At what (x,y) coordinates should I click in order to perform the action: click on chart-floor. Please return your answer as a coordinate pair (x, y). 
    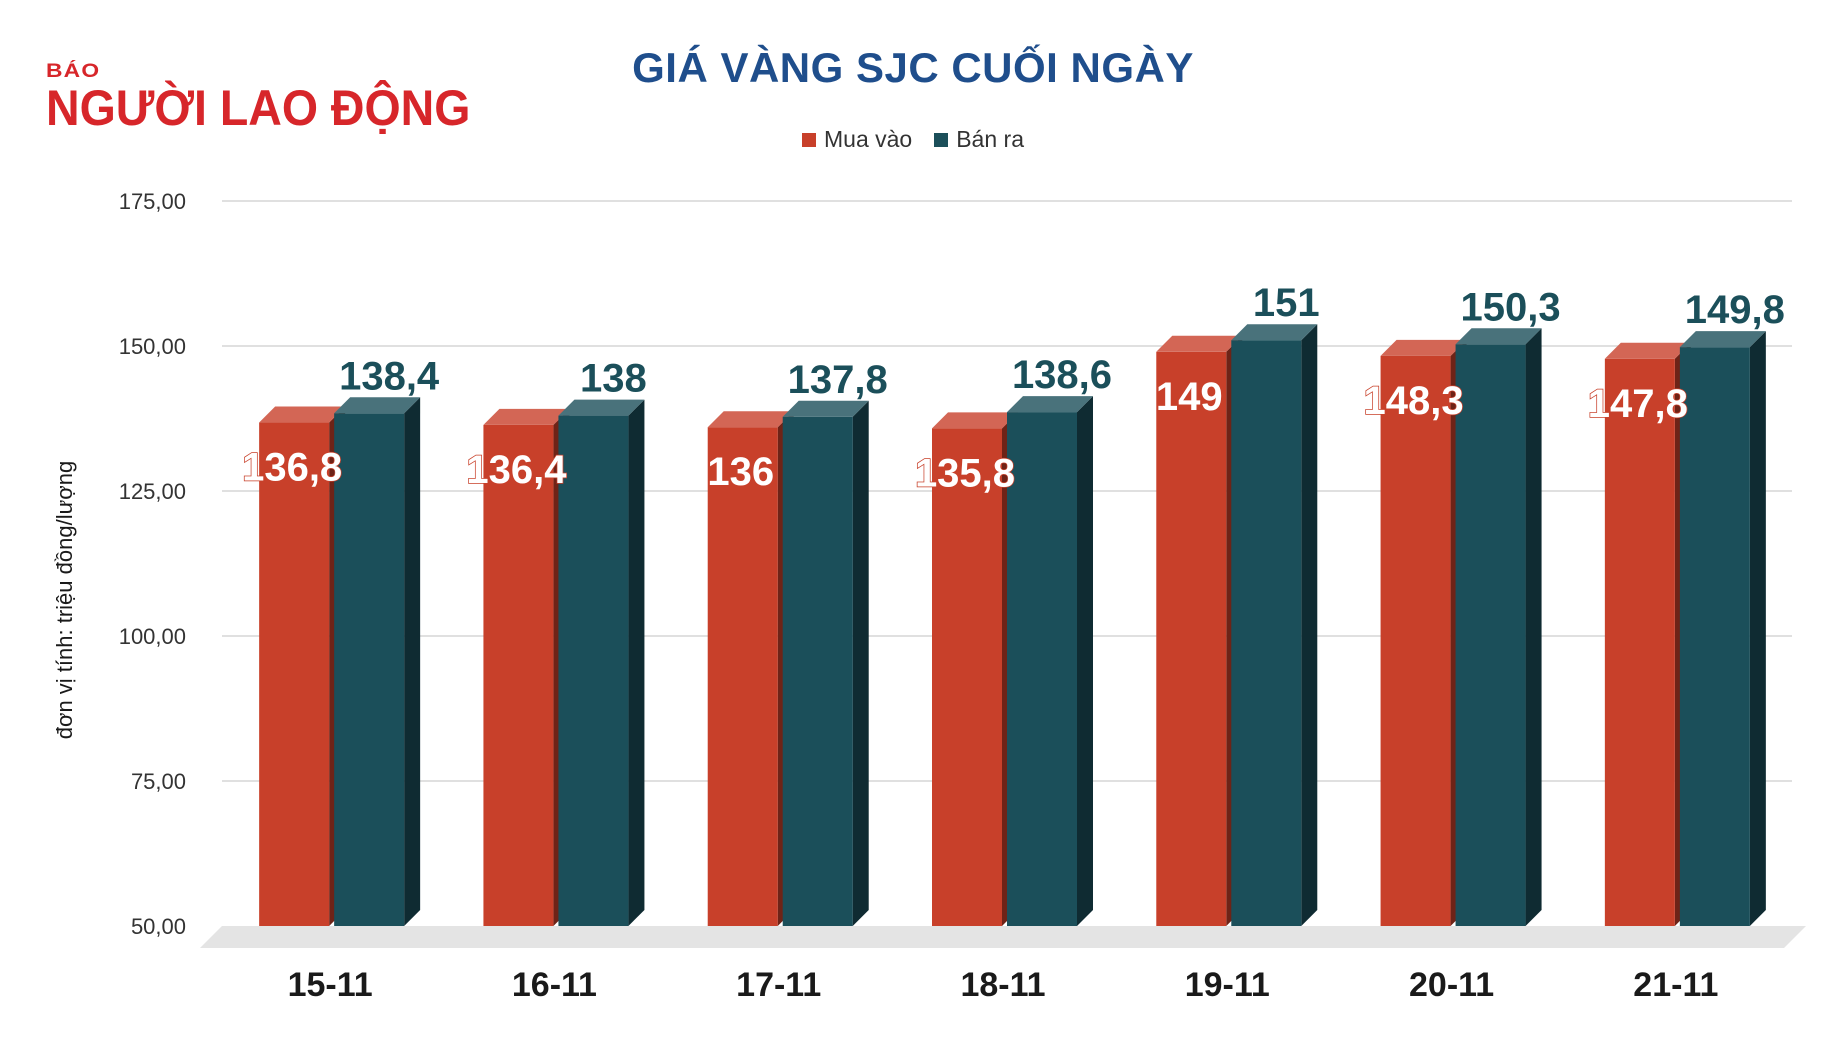
    Looking at the image, I should click on (1003, 937).